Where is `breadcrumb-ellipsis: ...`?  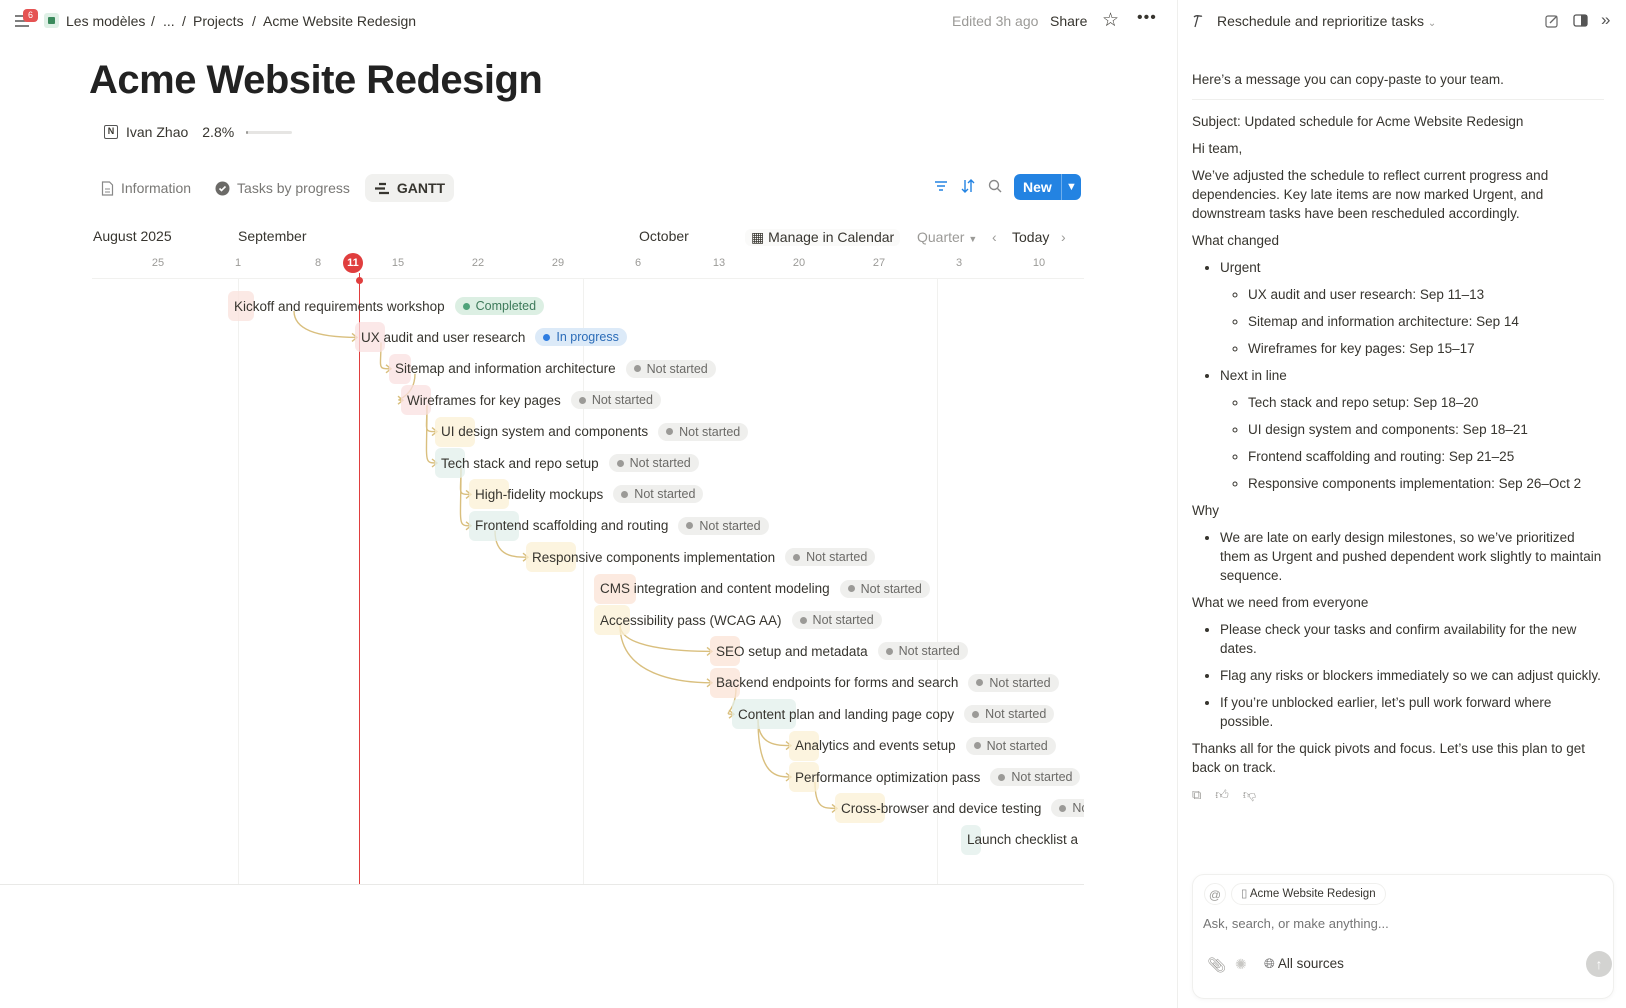 breadcrumb-ellipsis: ... is located at coordinates (169, 21).